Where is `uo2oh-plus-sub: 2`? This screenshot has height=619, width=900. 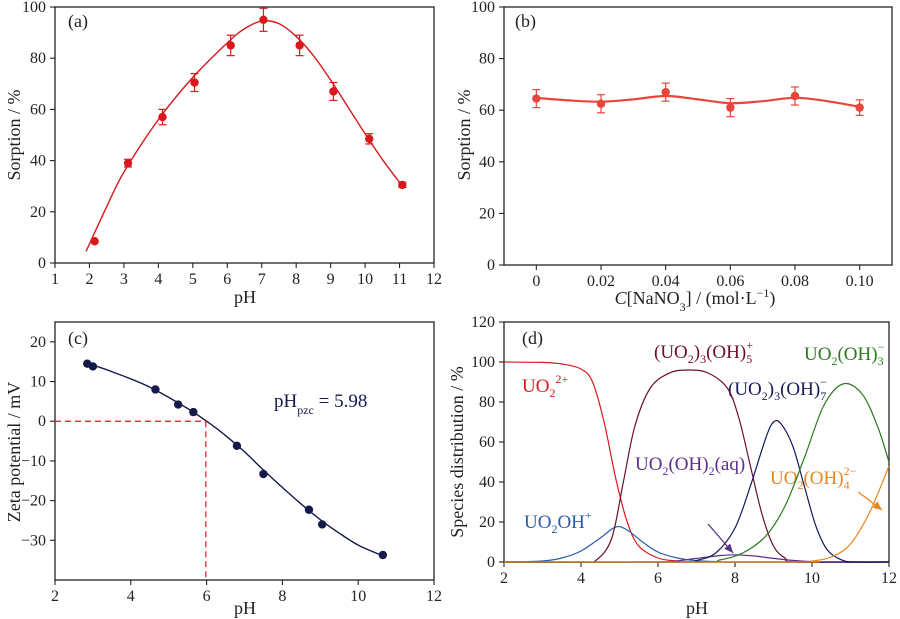
uo2oh-plus-sub: 2 is located at coordinates (554, 529).